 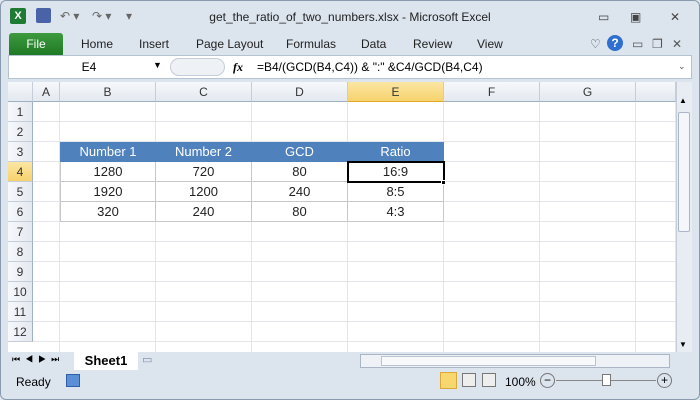 What do you see at coordinates (300, 92) in the screenshot?
I see `column-header-d: D` at bounding box center [300, 92].